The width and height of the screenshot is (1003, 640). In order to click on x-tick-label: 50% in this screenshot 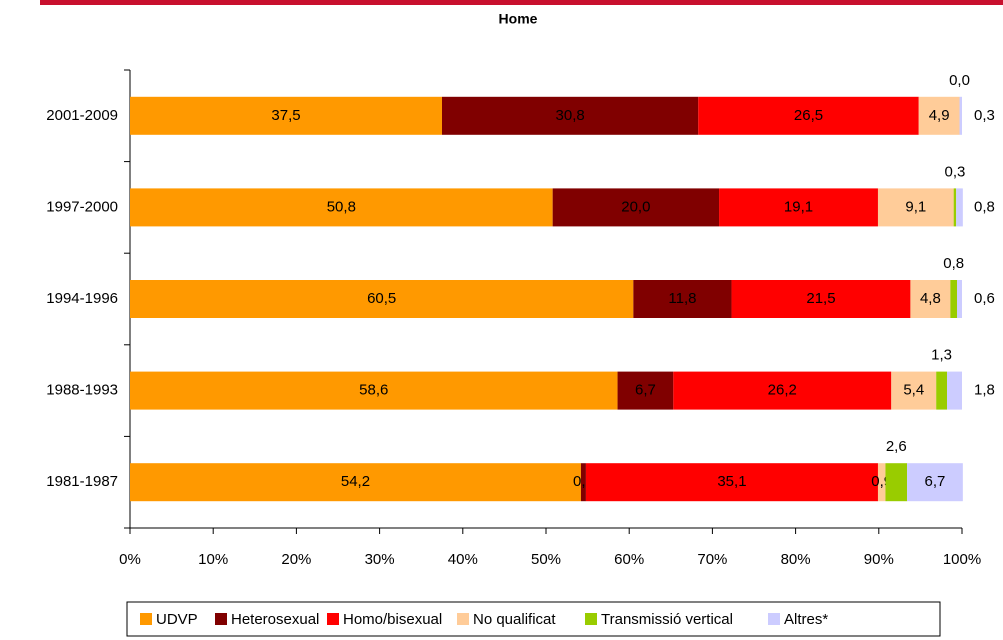, I will do `click(546, 559)`.